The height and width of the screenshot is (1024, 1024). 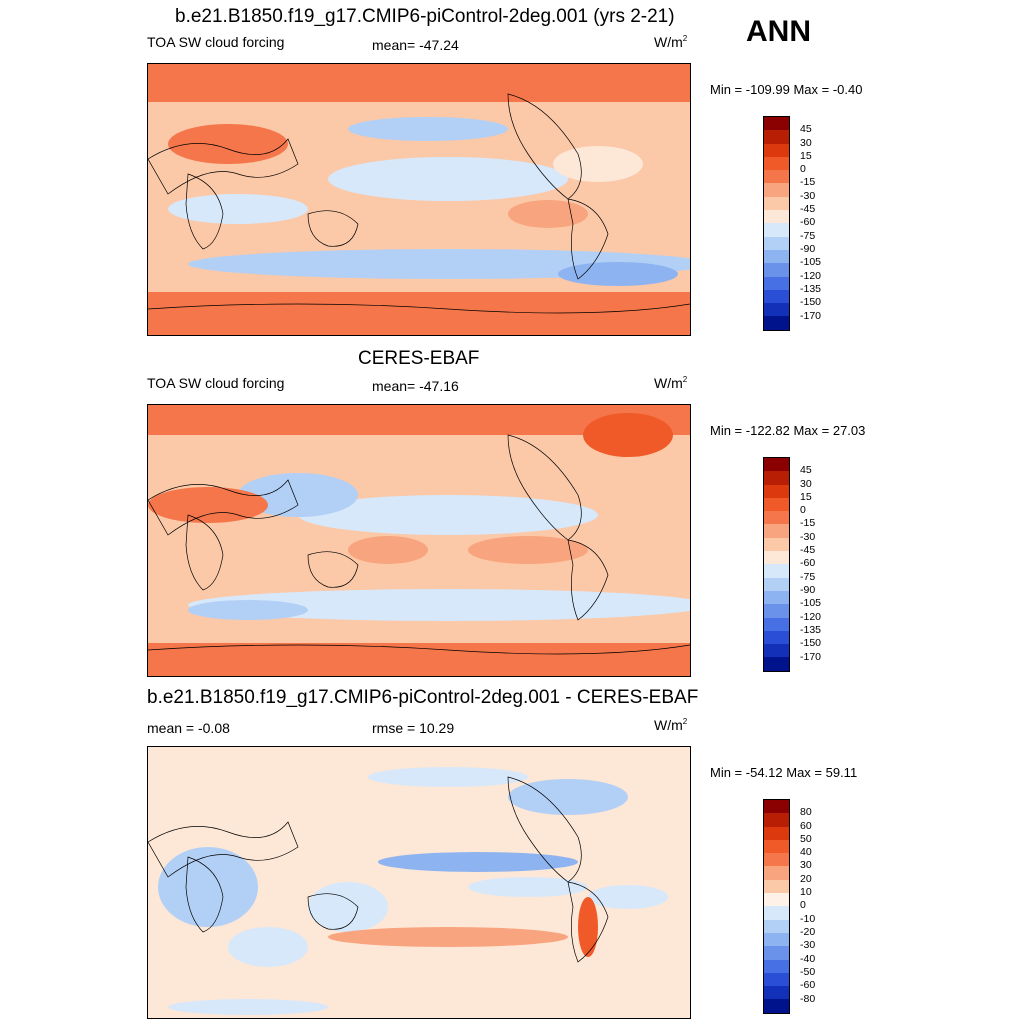 What do you see at coordinates (188, 728) in the screenshot?
I see `panel-3-mean-label: mean = -0.08` at bounding box center [188, 728].